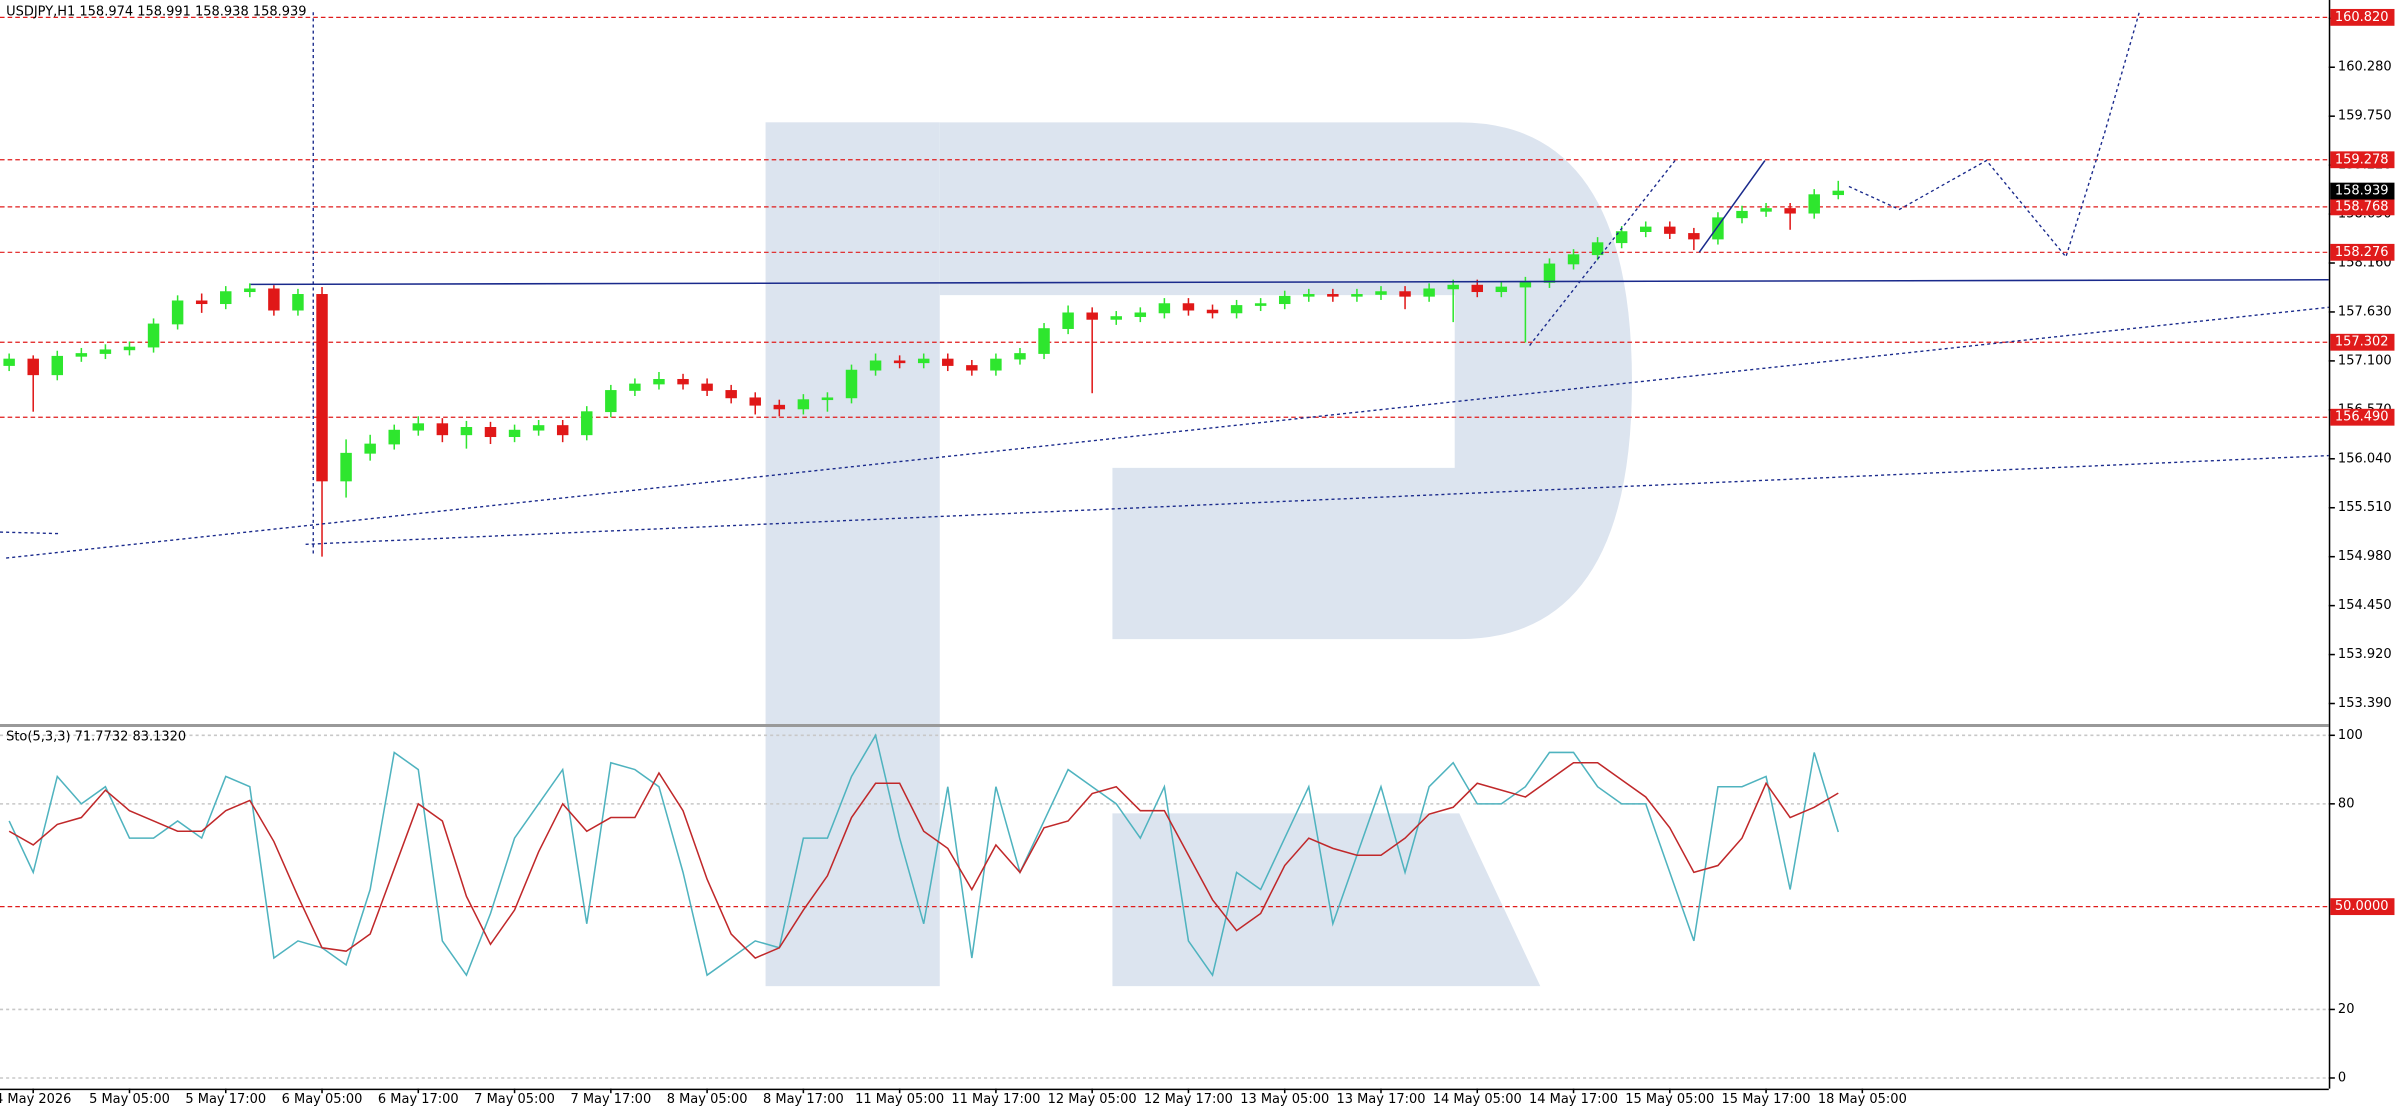  I want to click on y-tick-label: 154.450, so click(2365, 605).